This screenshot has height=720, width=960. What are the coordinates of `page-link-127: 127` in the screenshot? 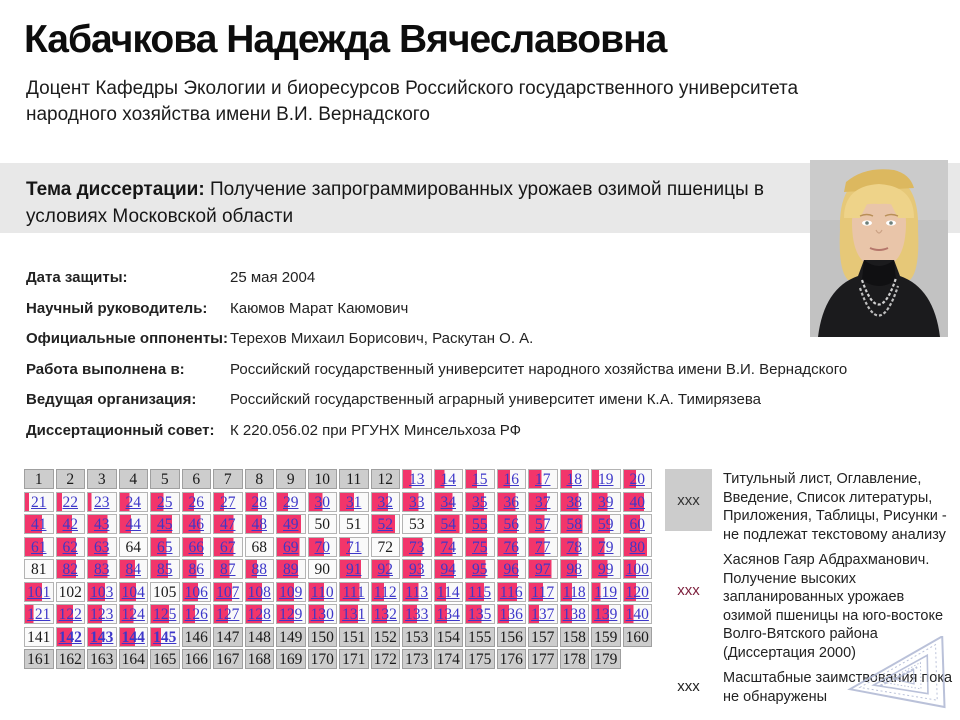 It's located at (228, 614).